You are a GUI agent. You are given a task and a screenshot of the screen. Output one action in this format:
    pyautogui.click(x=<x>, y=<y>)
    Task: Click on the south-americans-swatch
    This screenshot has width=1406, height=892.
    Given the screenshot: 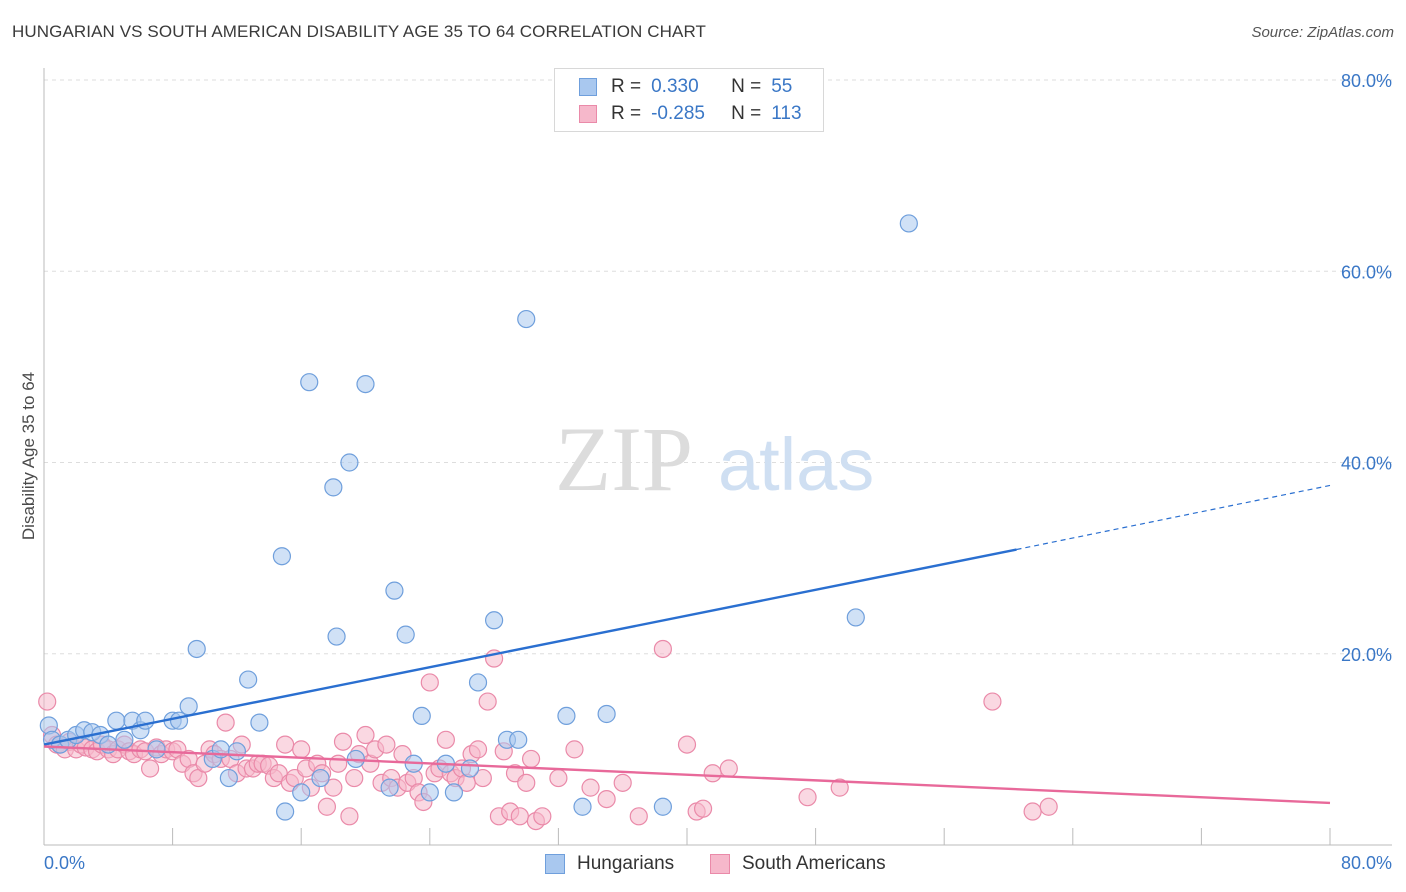 What is the action you would take?
    pyautogui.click(x=588, y=114)
    